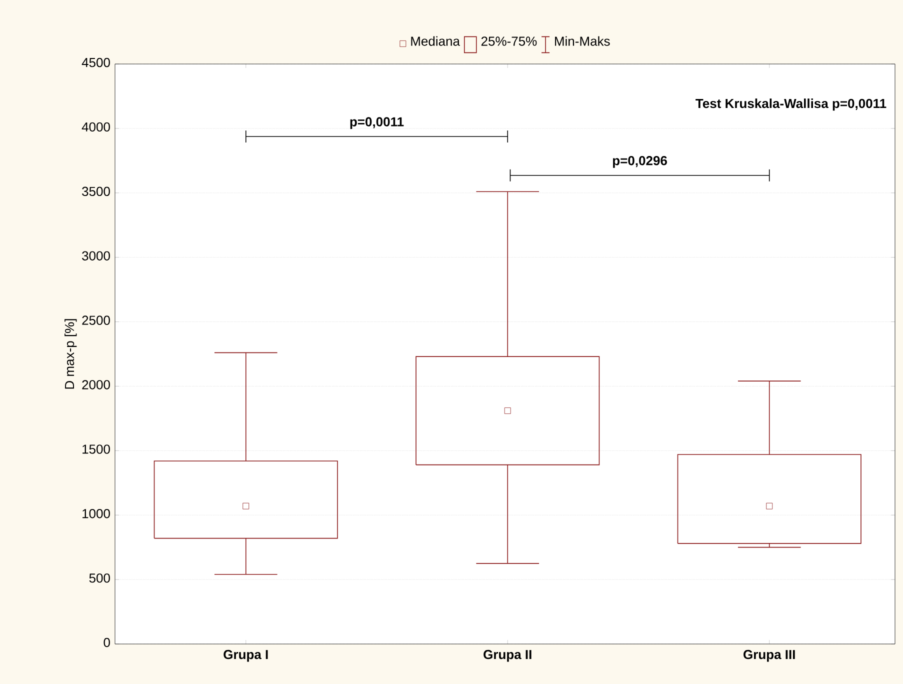 Image resolution: width=903 pixels, height=684 pixels. I want to click on y-tick-label: 500, so click(99, 578).